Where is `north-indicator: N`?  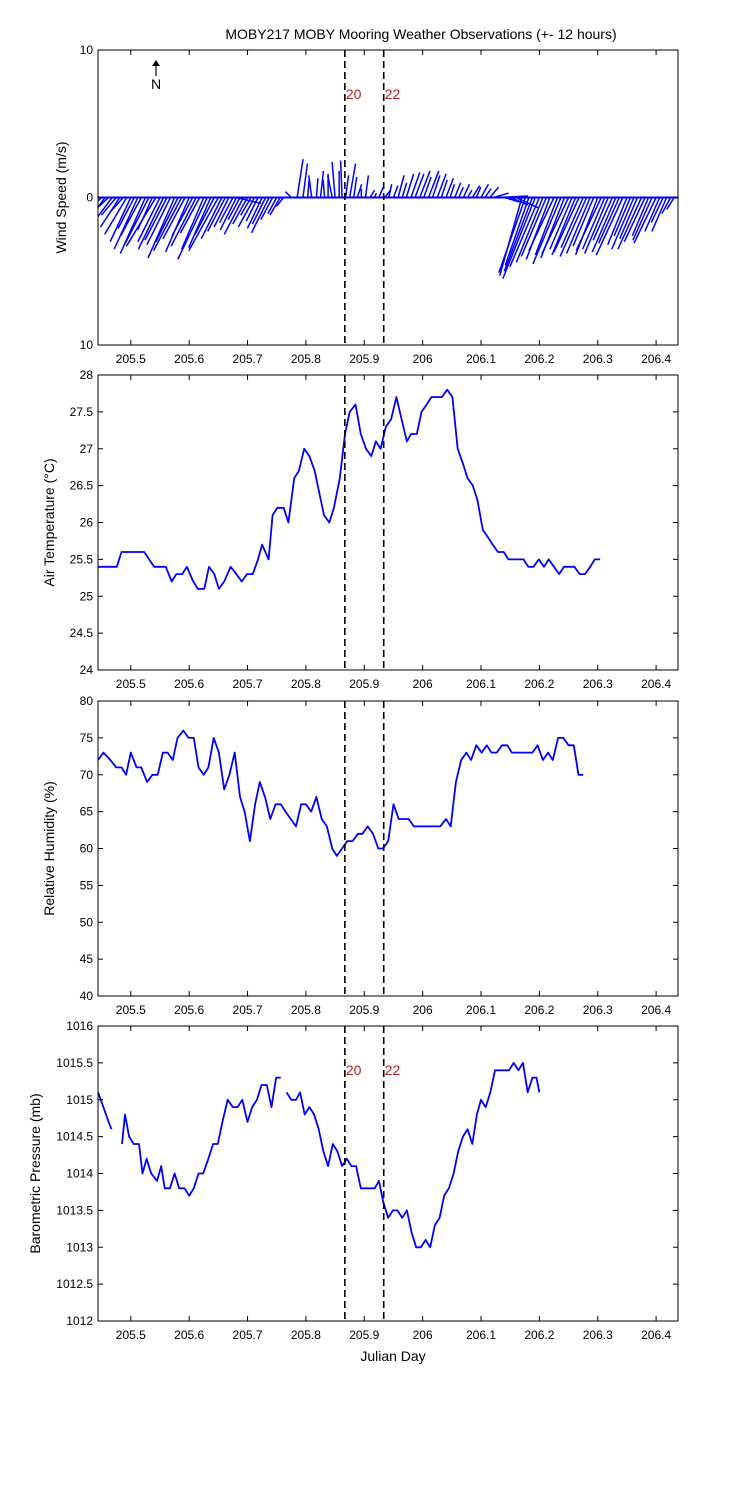
north-indicator: N is located at coordinates (156, 76).